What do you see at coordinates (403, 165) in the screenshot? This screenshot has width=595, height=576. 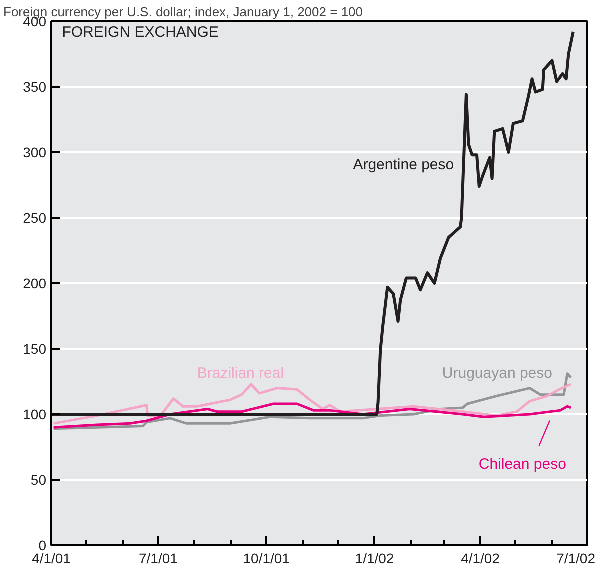 I see `series-label: Argentine peso` at bounding box center [403, 165].